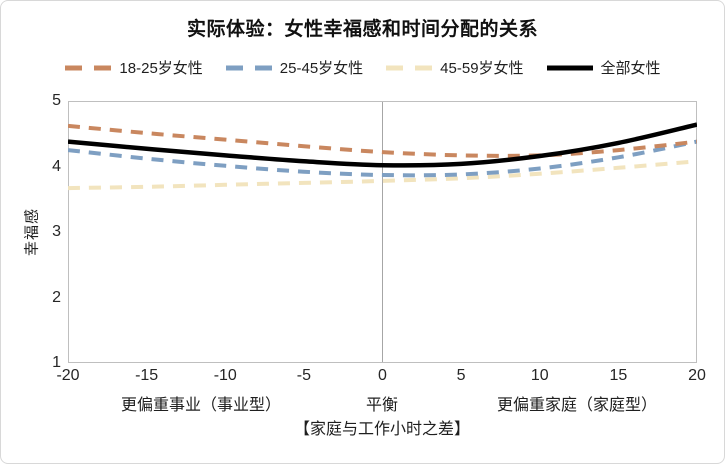  What do you see at coordinates (569, 67) in the screenshot?
I see `legend-marker-solid` at bounding box center [569, 67].